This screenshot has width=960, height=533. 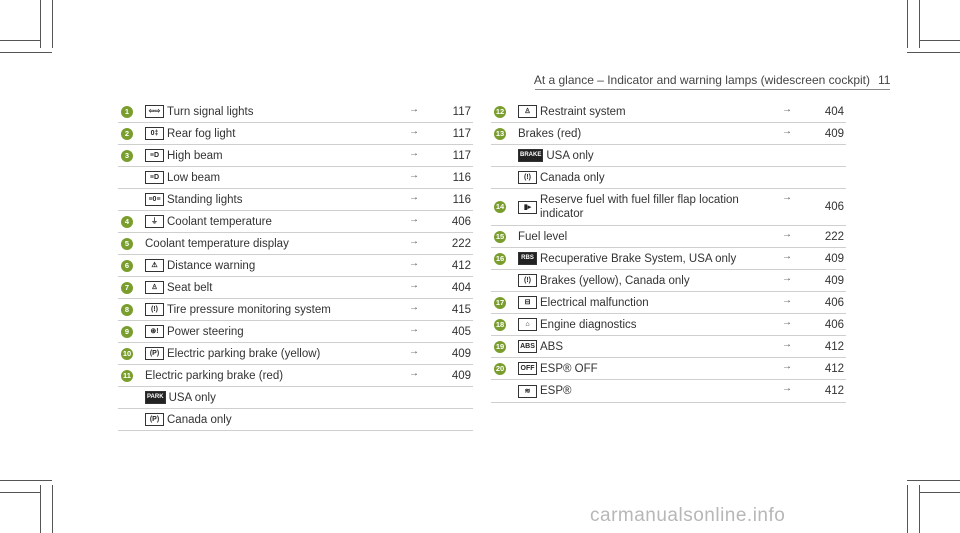 What do you see at coordinates (154, 309) in the screenshot?
I see `tire-pressure-icon: (!)` at bounding box center [154, 309].